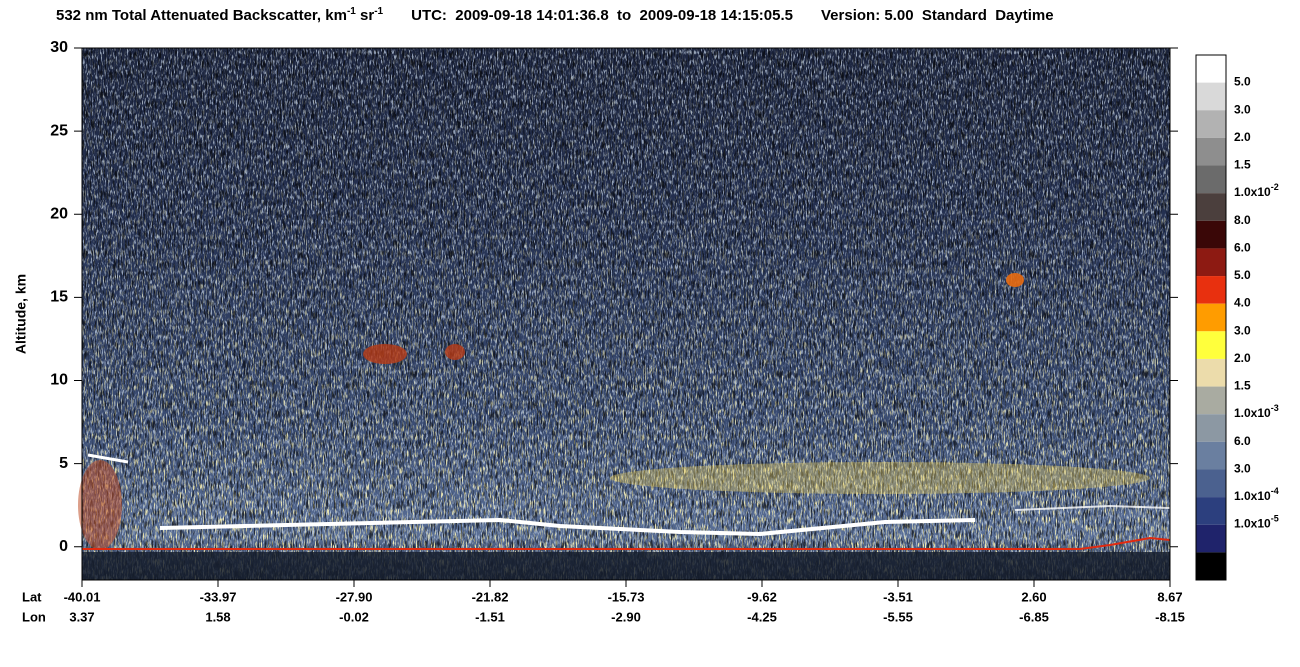 The height and width of the screenshot is (667, 1300). I want to click on y-tick-label: 15, so click(59, 297).